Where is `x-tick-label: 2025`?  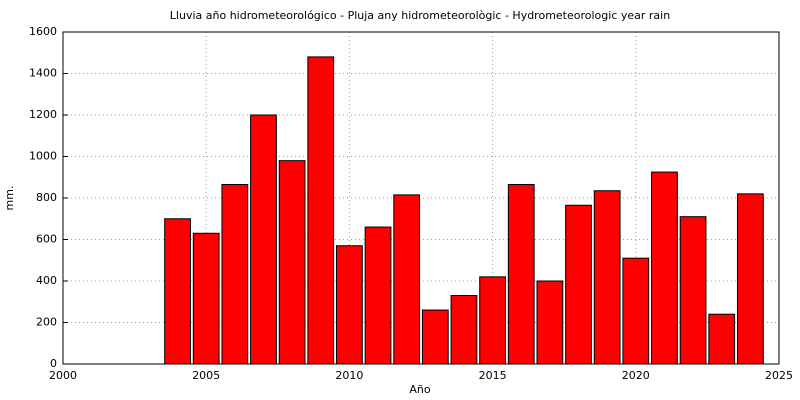
x-tick-label: 2025 is located at coordinates (779, 375).